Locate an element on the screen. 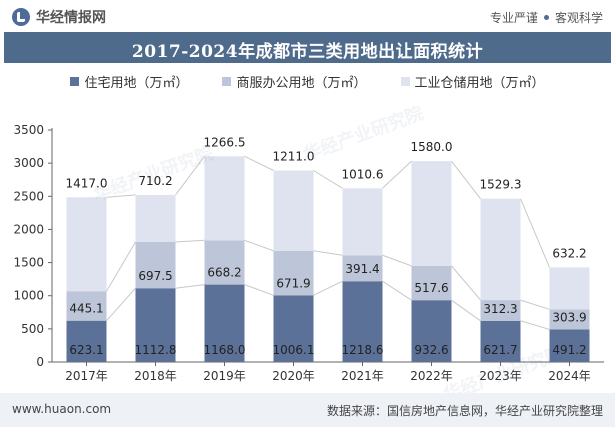 This screenshot has width=615, height=427. brand-name: 华经情报网 is located at coordinates (71, 18).